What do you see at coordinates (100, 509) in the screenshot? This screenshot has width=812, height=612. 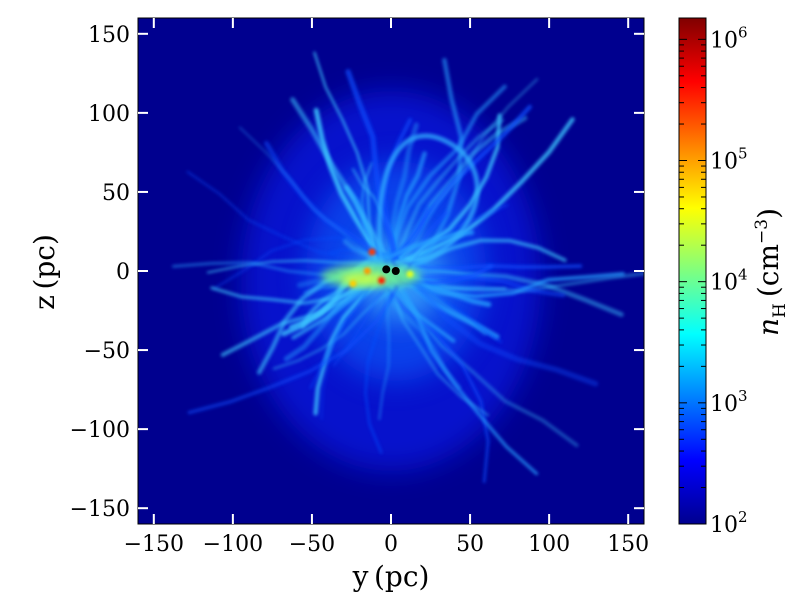 I see `y-tick-label: −150` at bounding box center [100, 509].